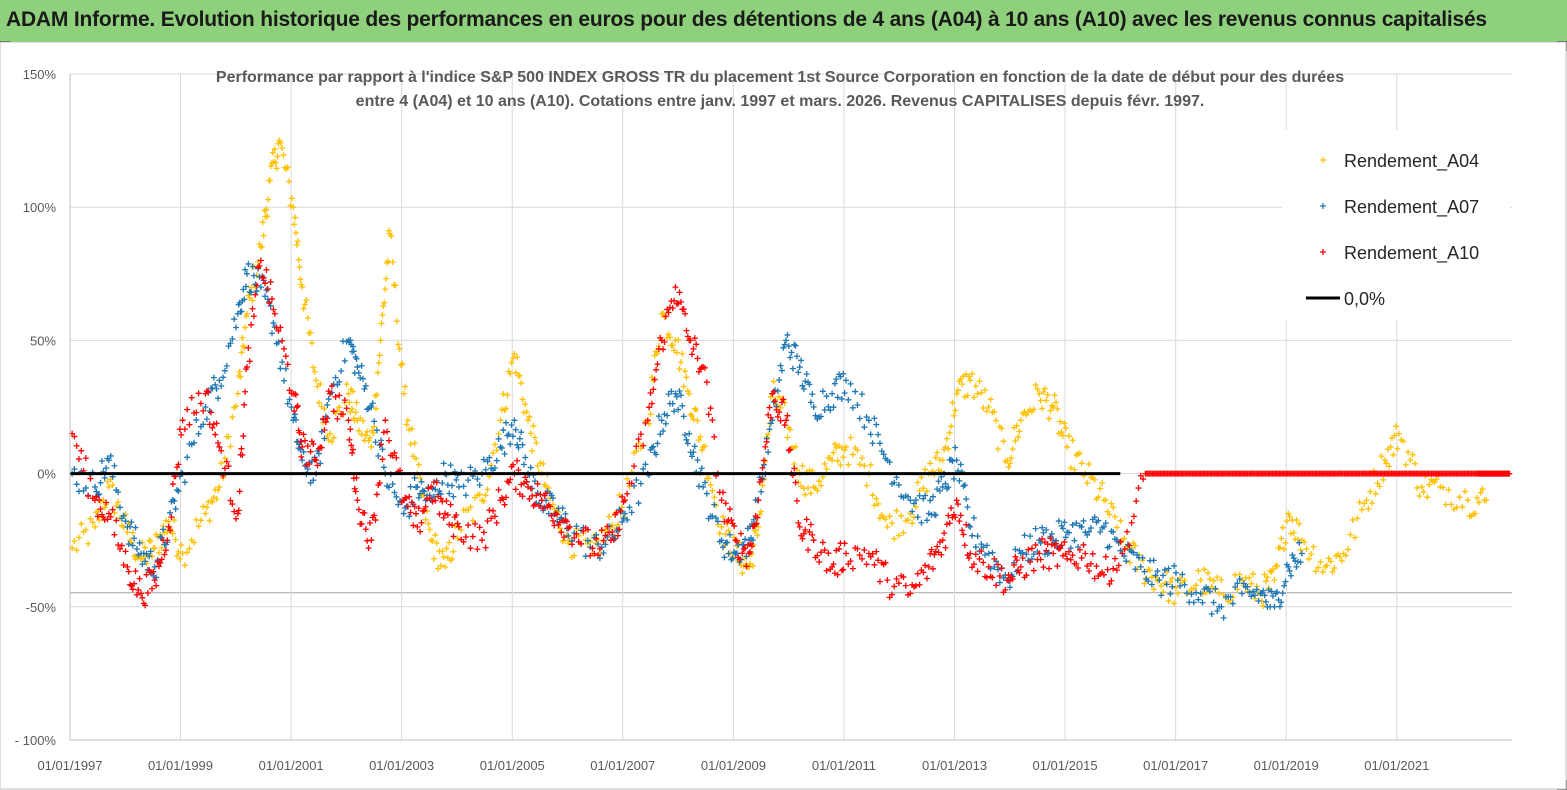 This screenshot has width=1567, height=790. I want to click on y-tick-label: 100%, so click(40, 207).